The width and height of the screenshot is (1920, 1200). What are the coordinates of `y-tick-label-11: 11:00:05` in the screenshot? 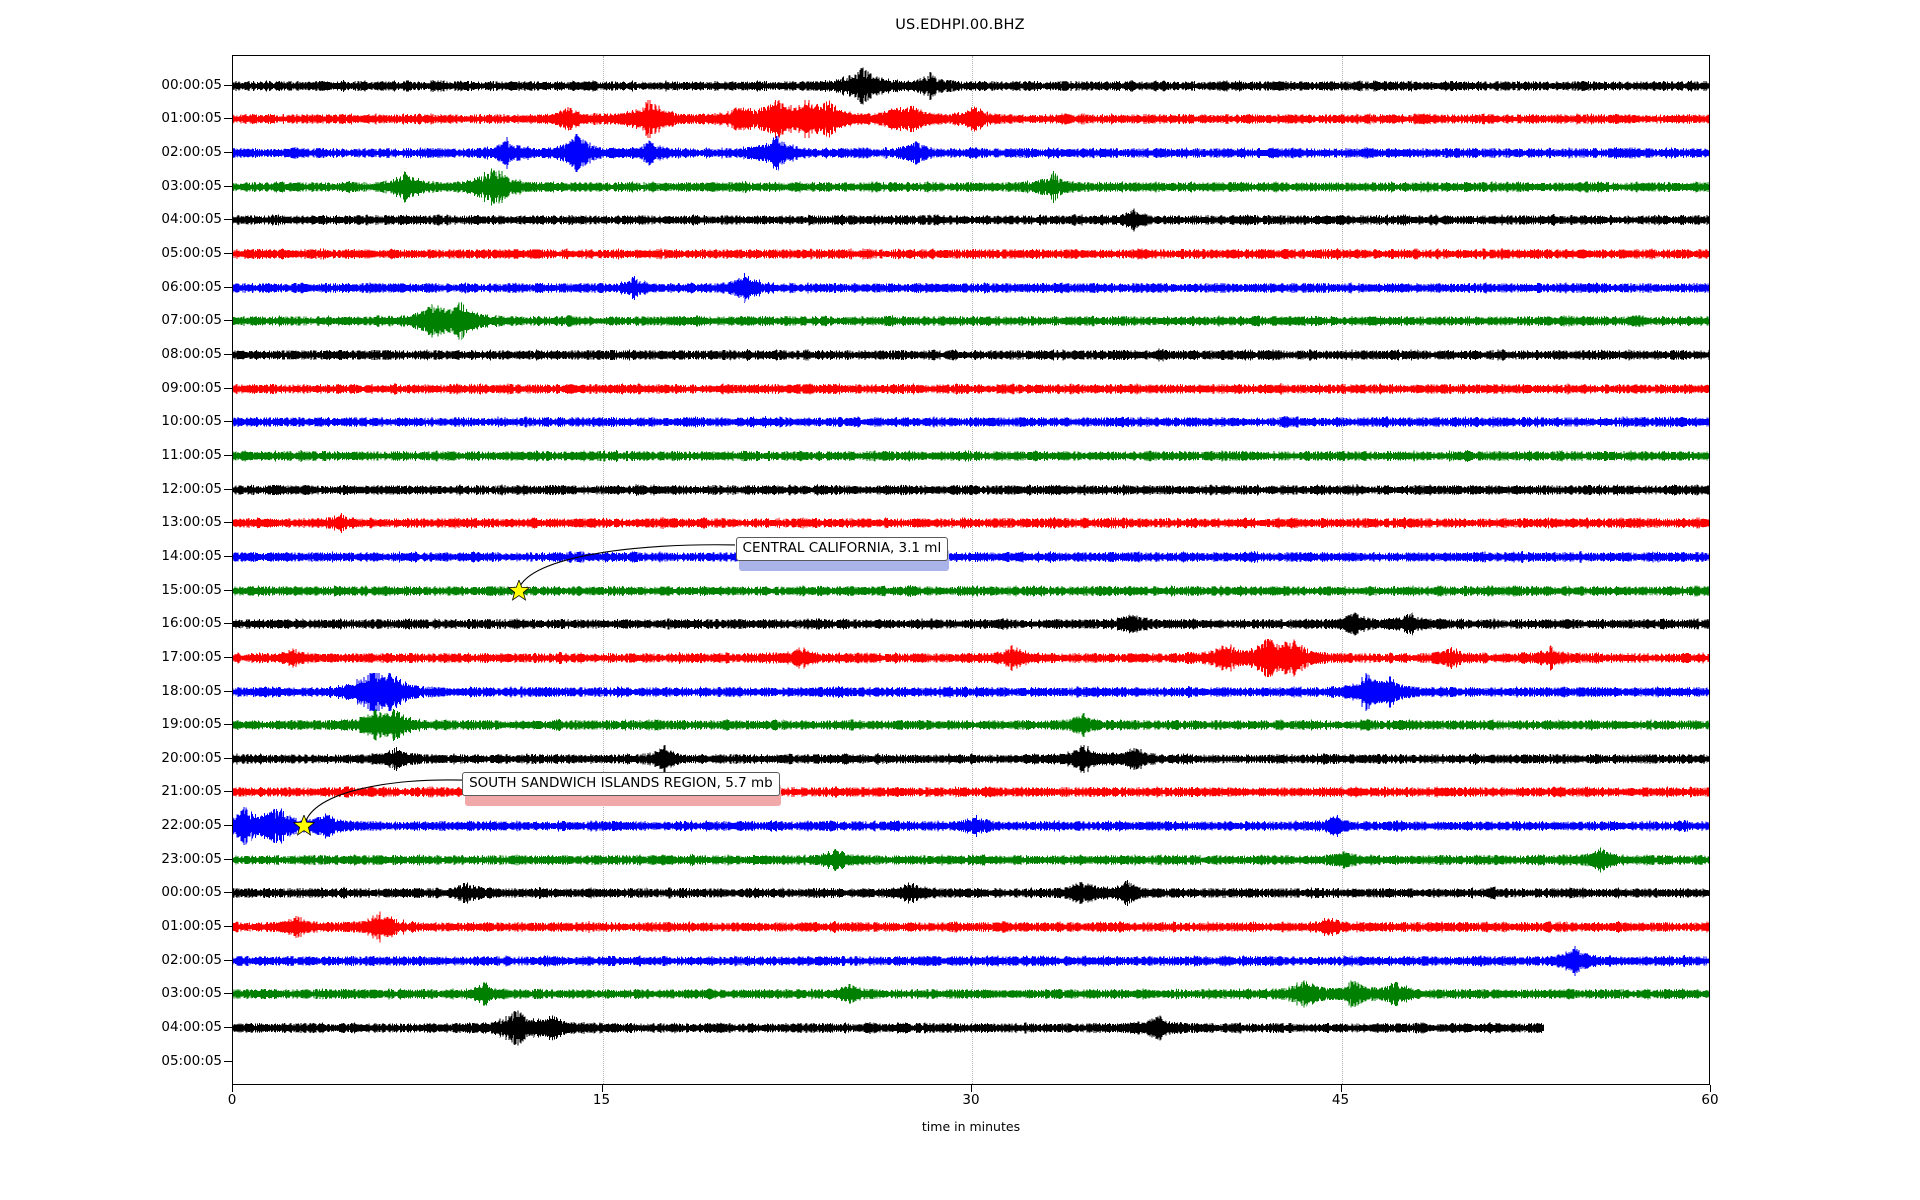 It's located at (191, 454).